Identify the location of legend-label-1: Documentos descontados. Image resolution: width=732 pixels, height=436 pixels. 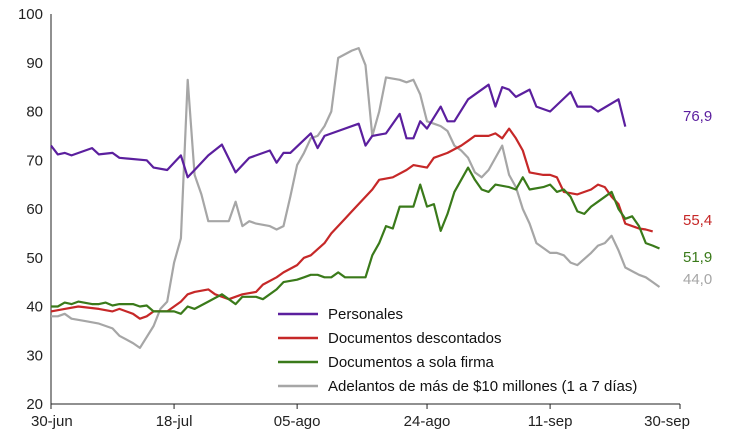
(414, 338).